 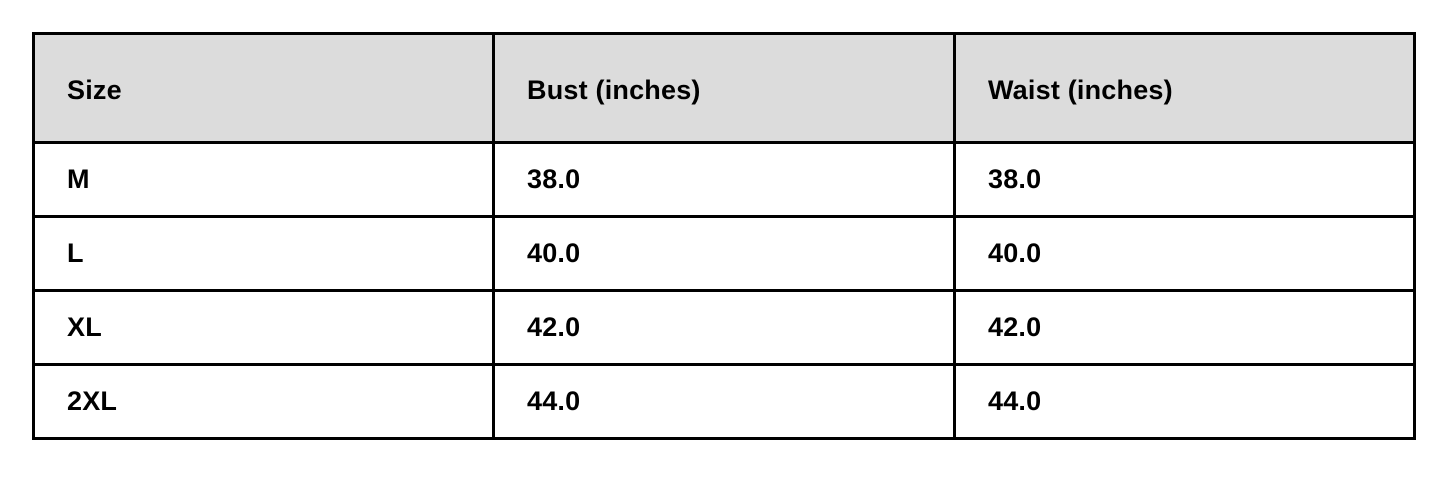 What do you see at coordinates (263, 253) in the screenshot?
I see `cell-size: L` at bounding box center [263, 253].